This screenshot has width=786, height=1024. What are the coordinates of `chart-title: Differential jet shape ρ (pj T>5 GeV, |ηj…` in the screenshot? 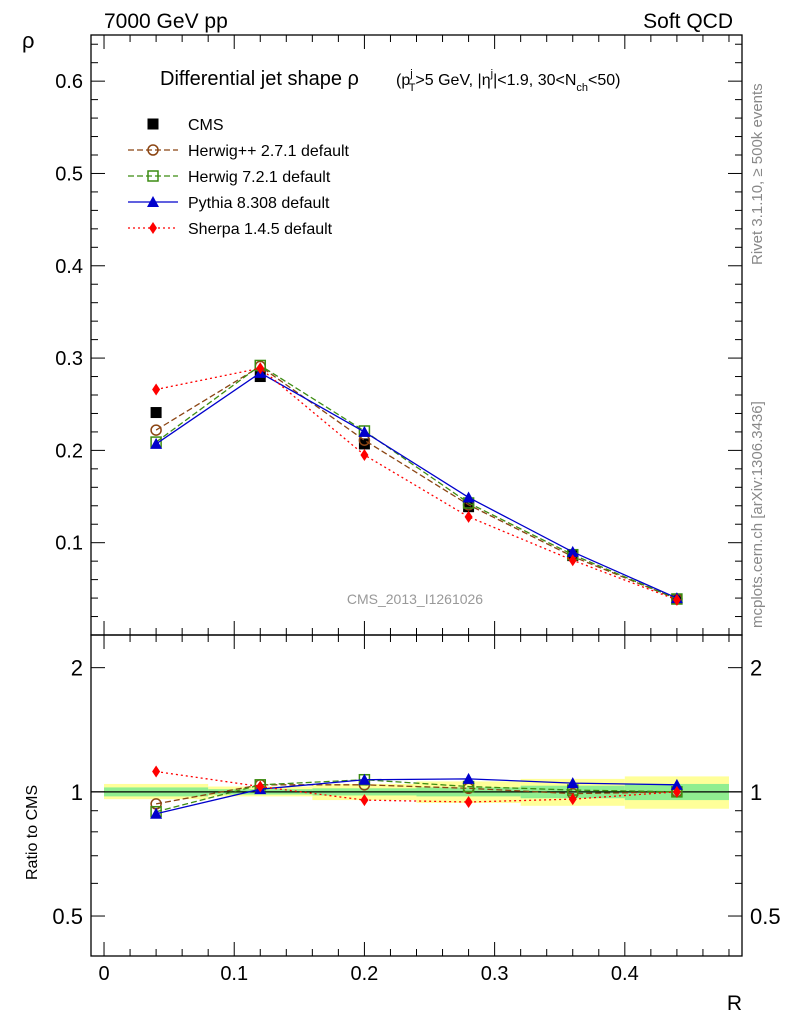 It's located at (390, 81).